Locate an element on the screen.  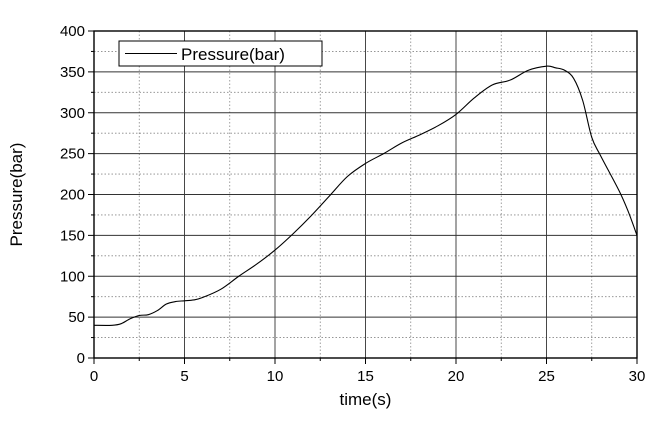
y-tick-label: 100 is located at coordinates (72, 276).